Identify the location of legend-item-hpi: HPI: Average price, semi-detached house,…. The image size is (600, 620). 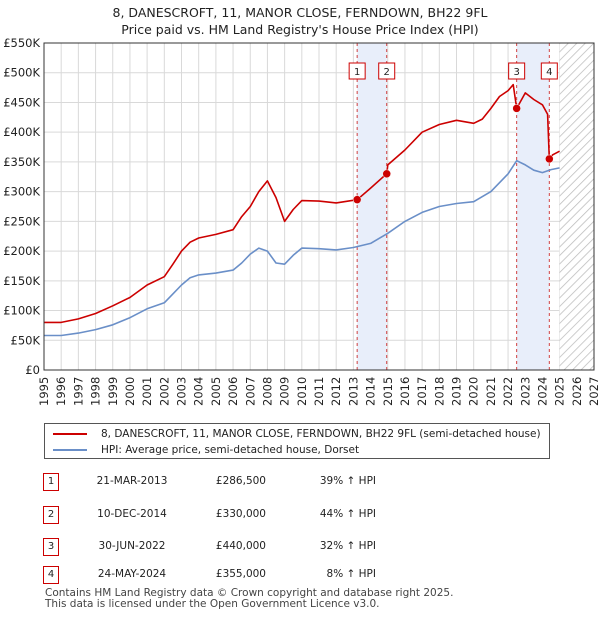
(206, 450).